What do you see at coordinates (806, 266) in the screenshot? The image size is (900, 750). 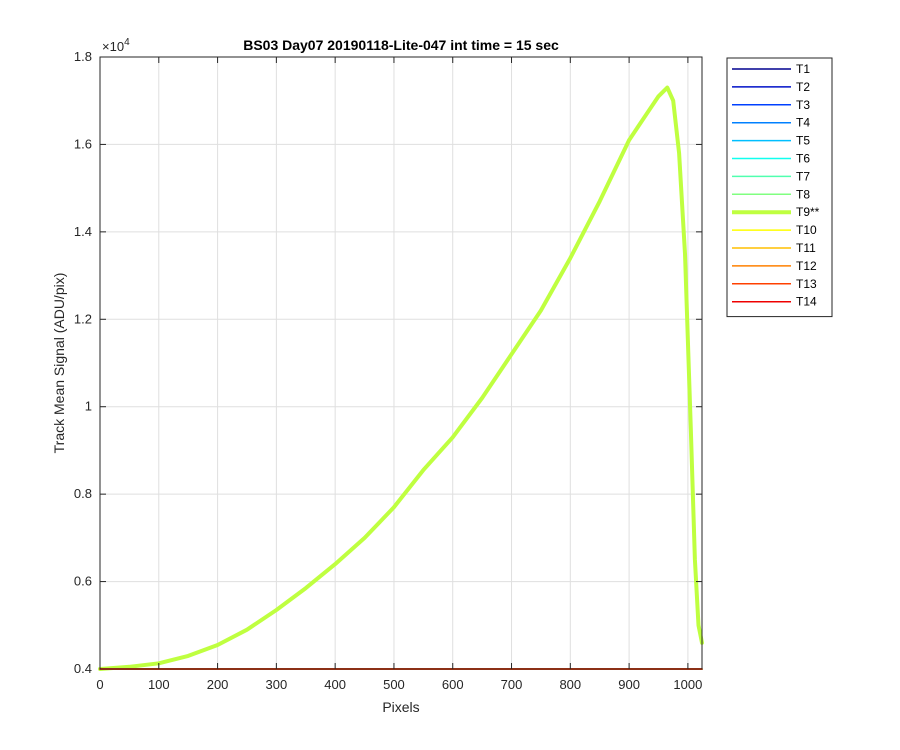 I see `legend-label: T12` at bounding box center [806, 266].